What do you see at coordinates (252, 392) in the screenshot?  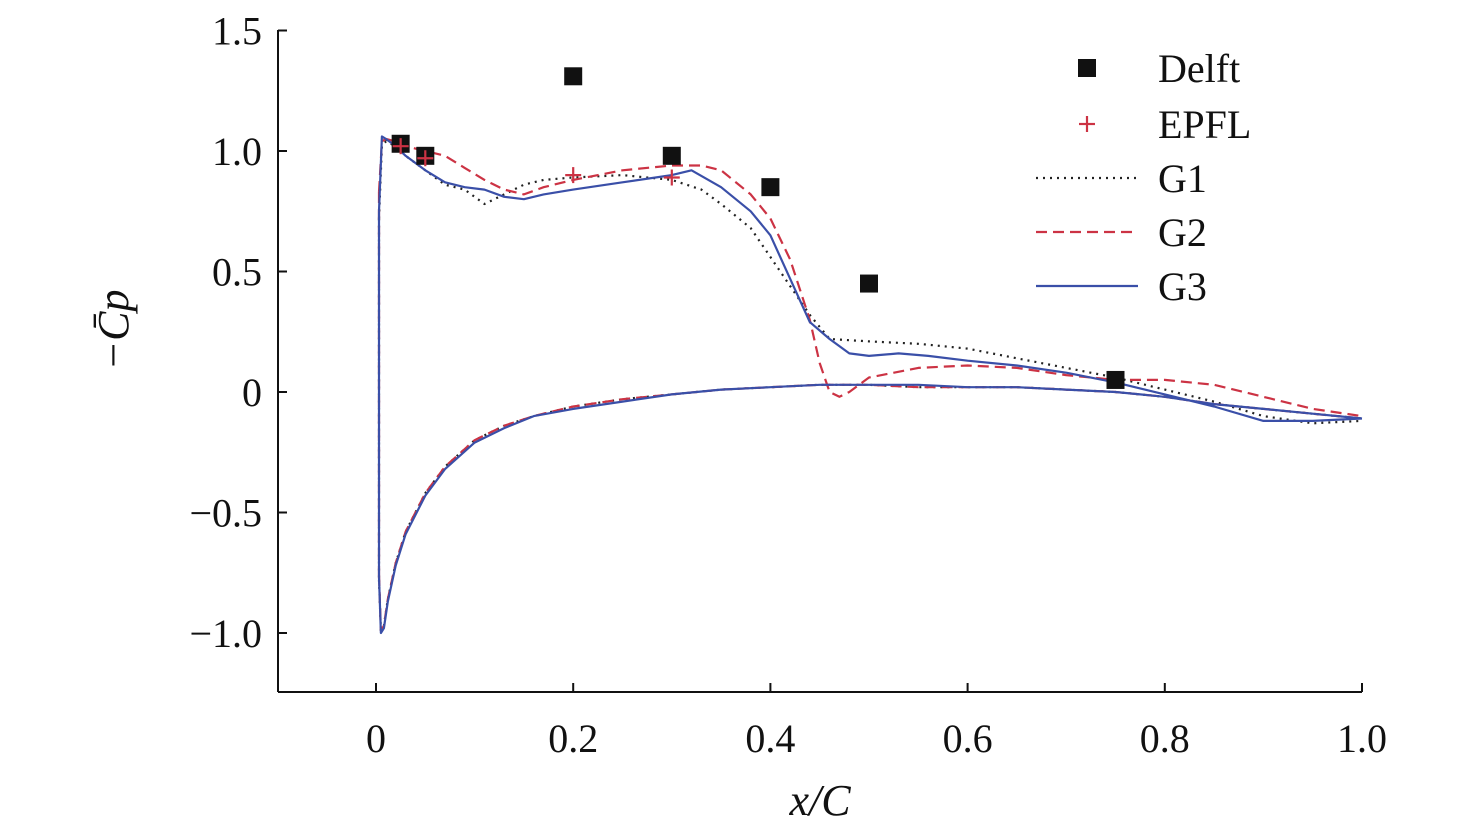 I see `y-tick-label: 0` at bounding box center [252, 392].